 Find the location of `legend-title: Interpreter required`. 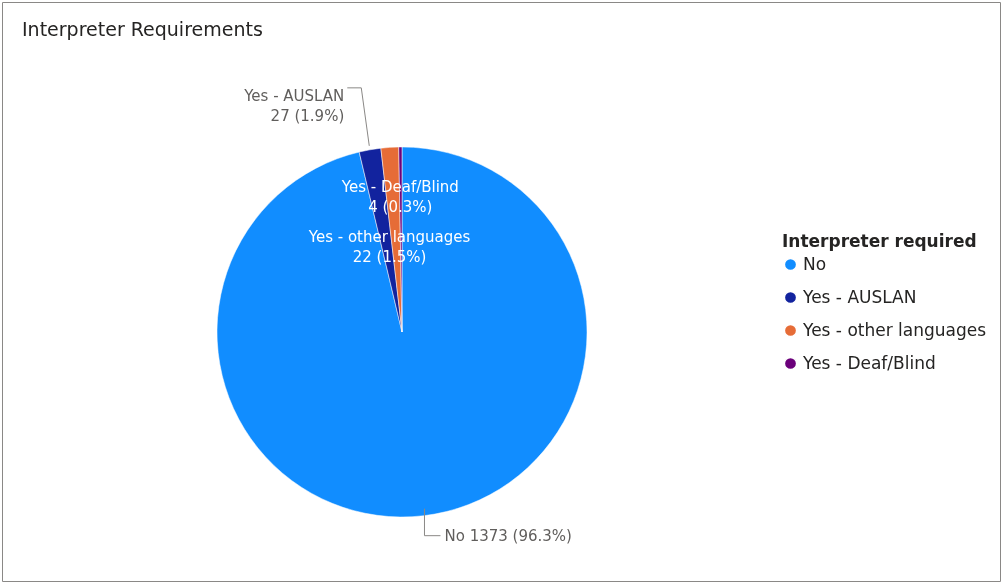

legend-title: Interpreter required is located at coordinates (879, 241).